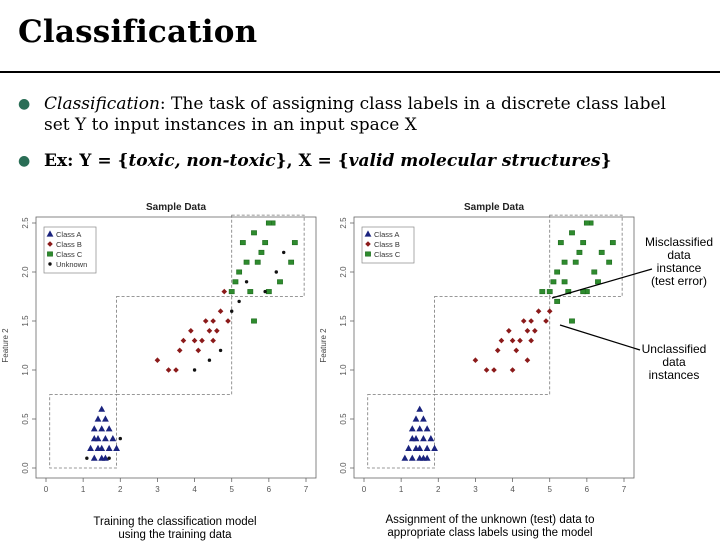 This screenshot has height=542, width=720. Describe the element at coordinates (176, 207) in the screenshot. I see `left-chart-title: Sample Data` at that location.